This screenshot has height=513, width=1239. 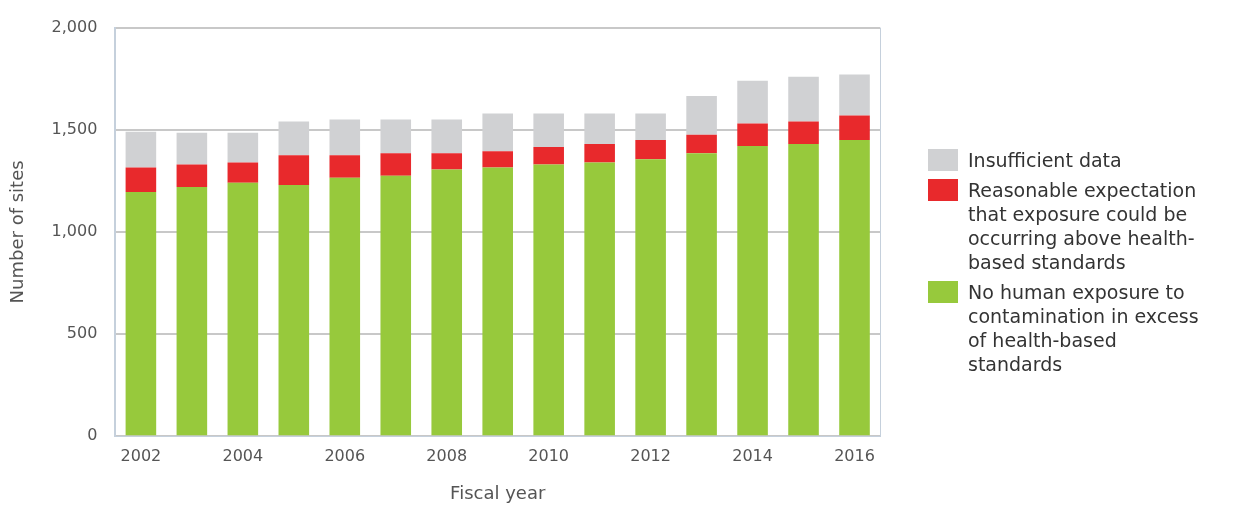 What do you see at coordinates (141, 455) in the screenshot?
I see `x-tick-label: 2002` at bounding box center [141, 455].